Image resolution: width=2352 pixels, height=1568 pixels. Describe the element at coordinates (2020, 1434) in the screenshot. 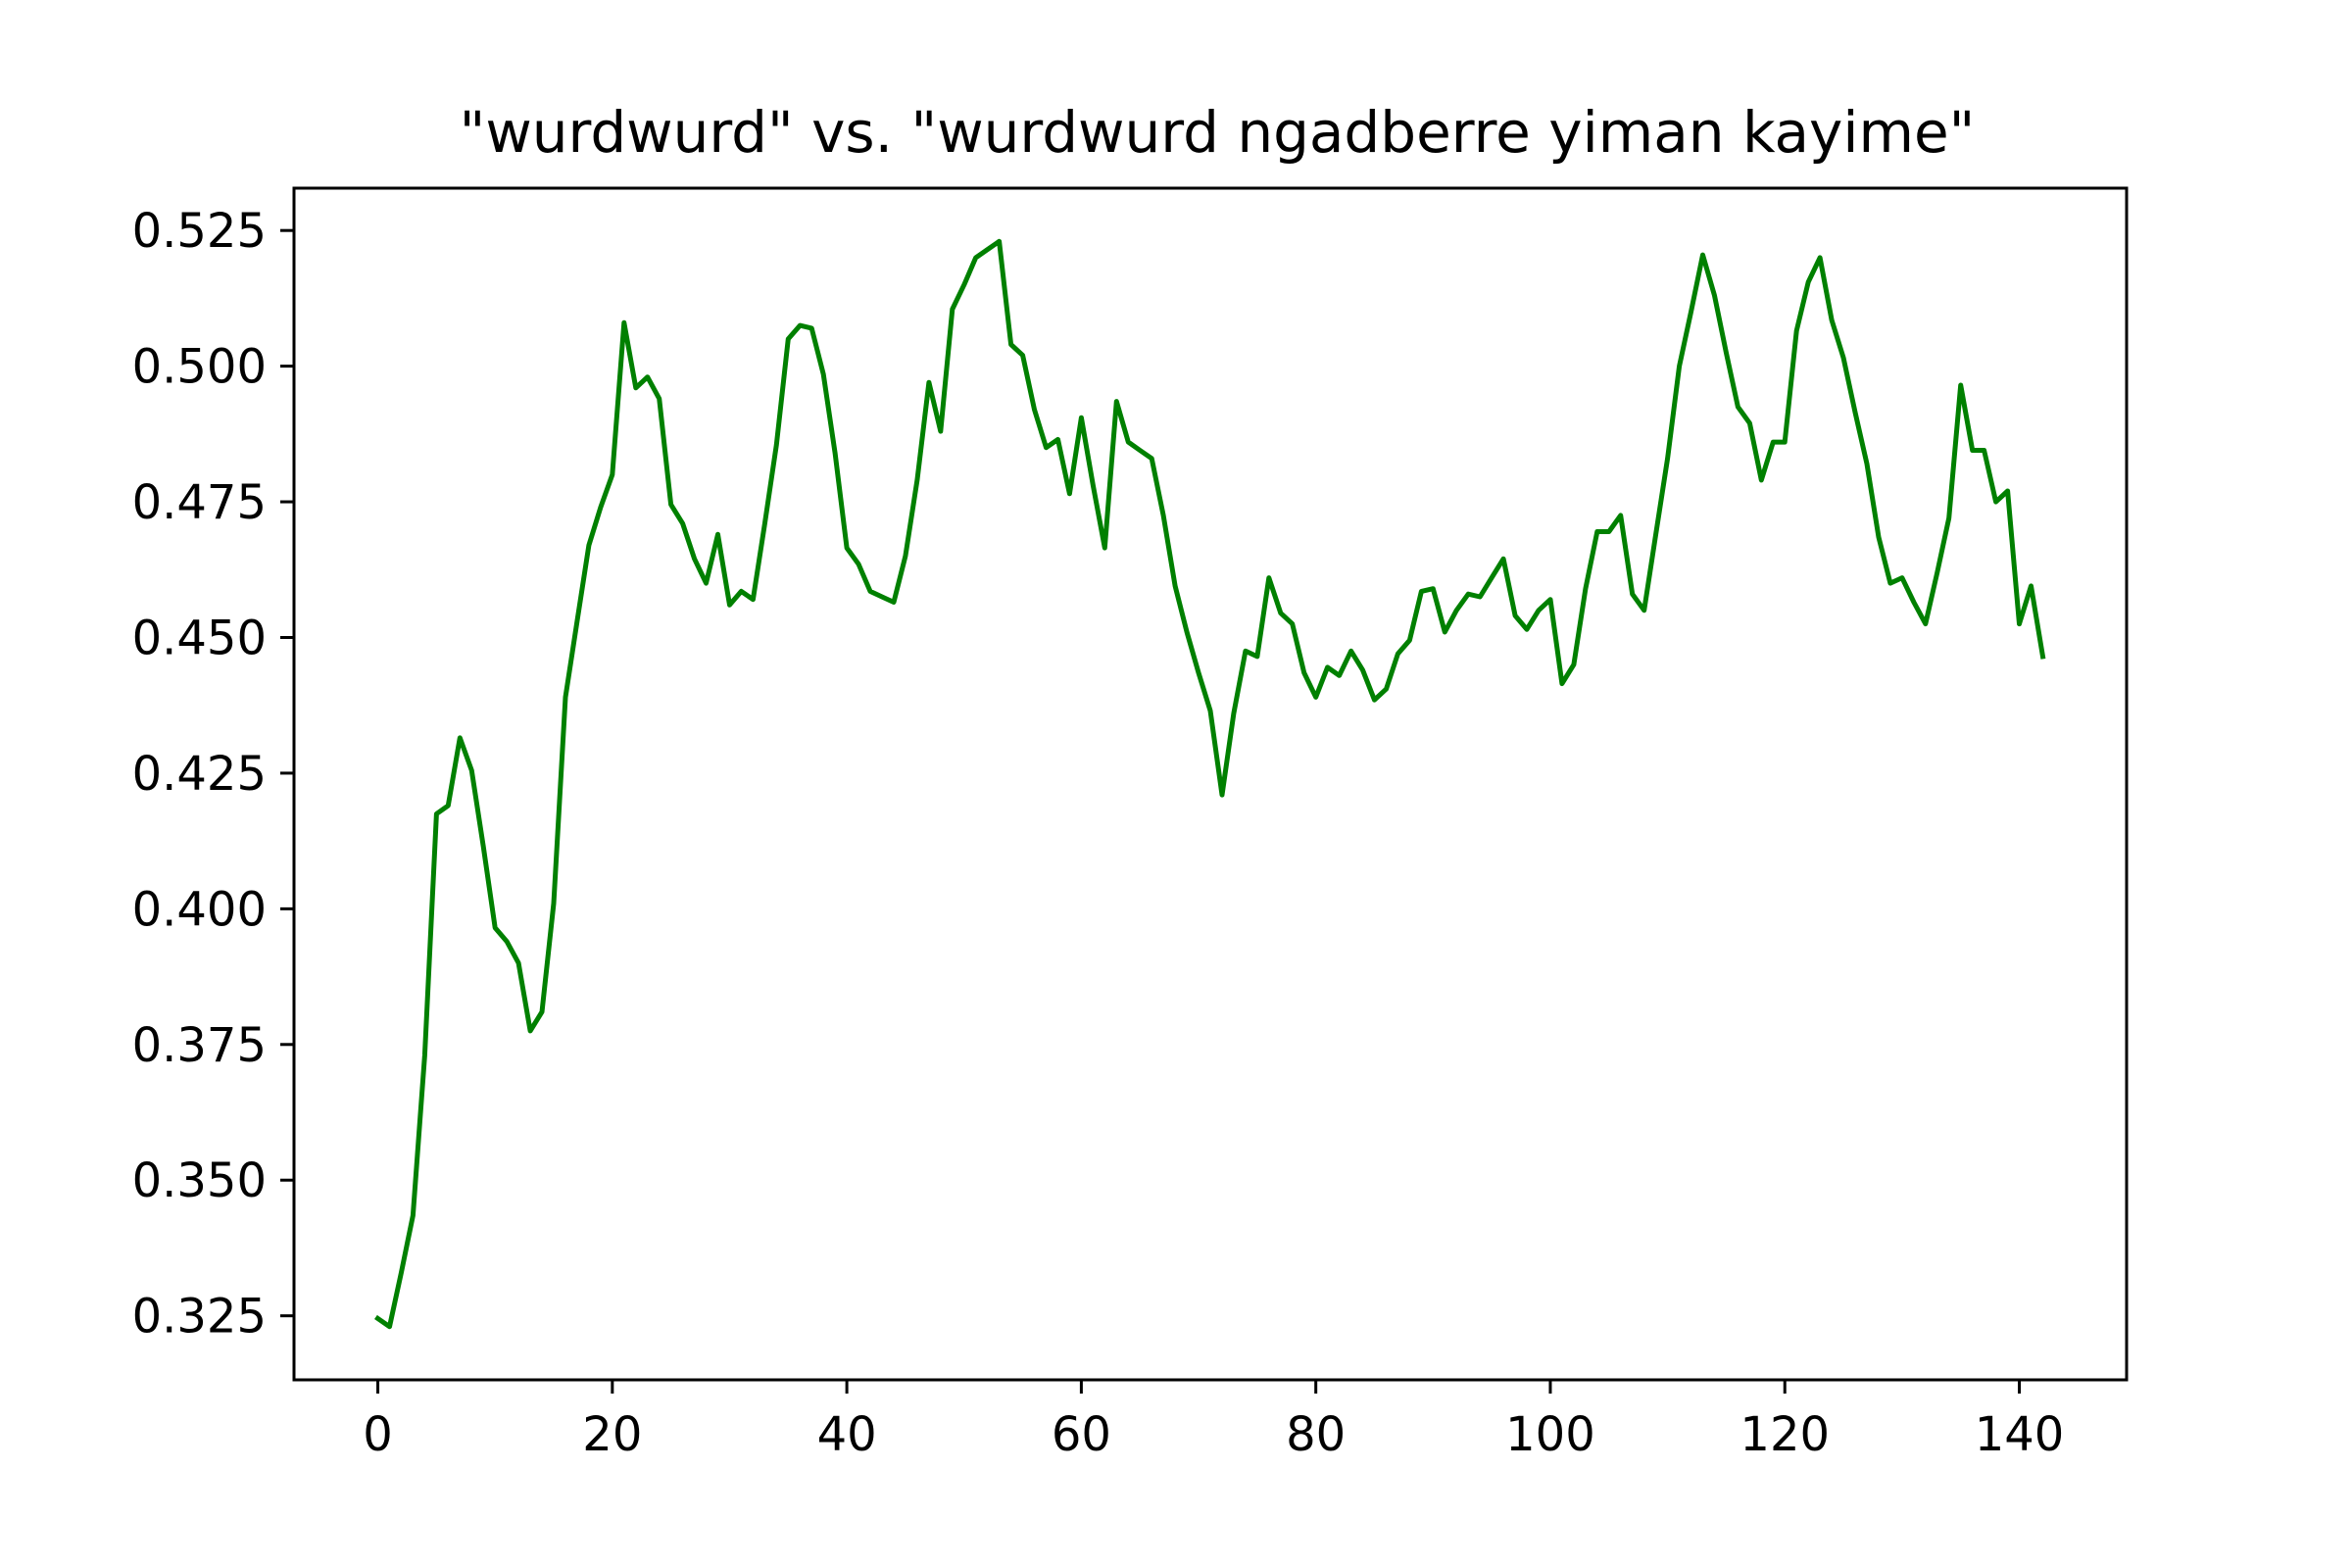

I see `x-tick-label: 140` at that location.